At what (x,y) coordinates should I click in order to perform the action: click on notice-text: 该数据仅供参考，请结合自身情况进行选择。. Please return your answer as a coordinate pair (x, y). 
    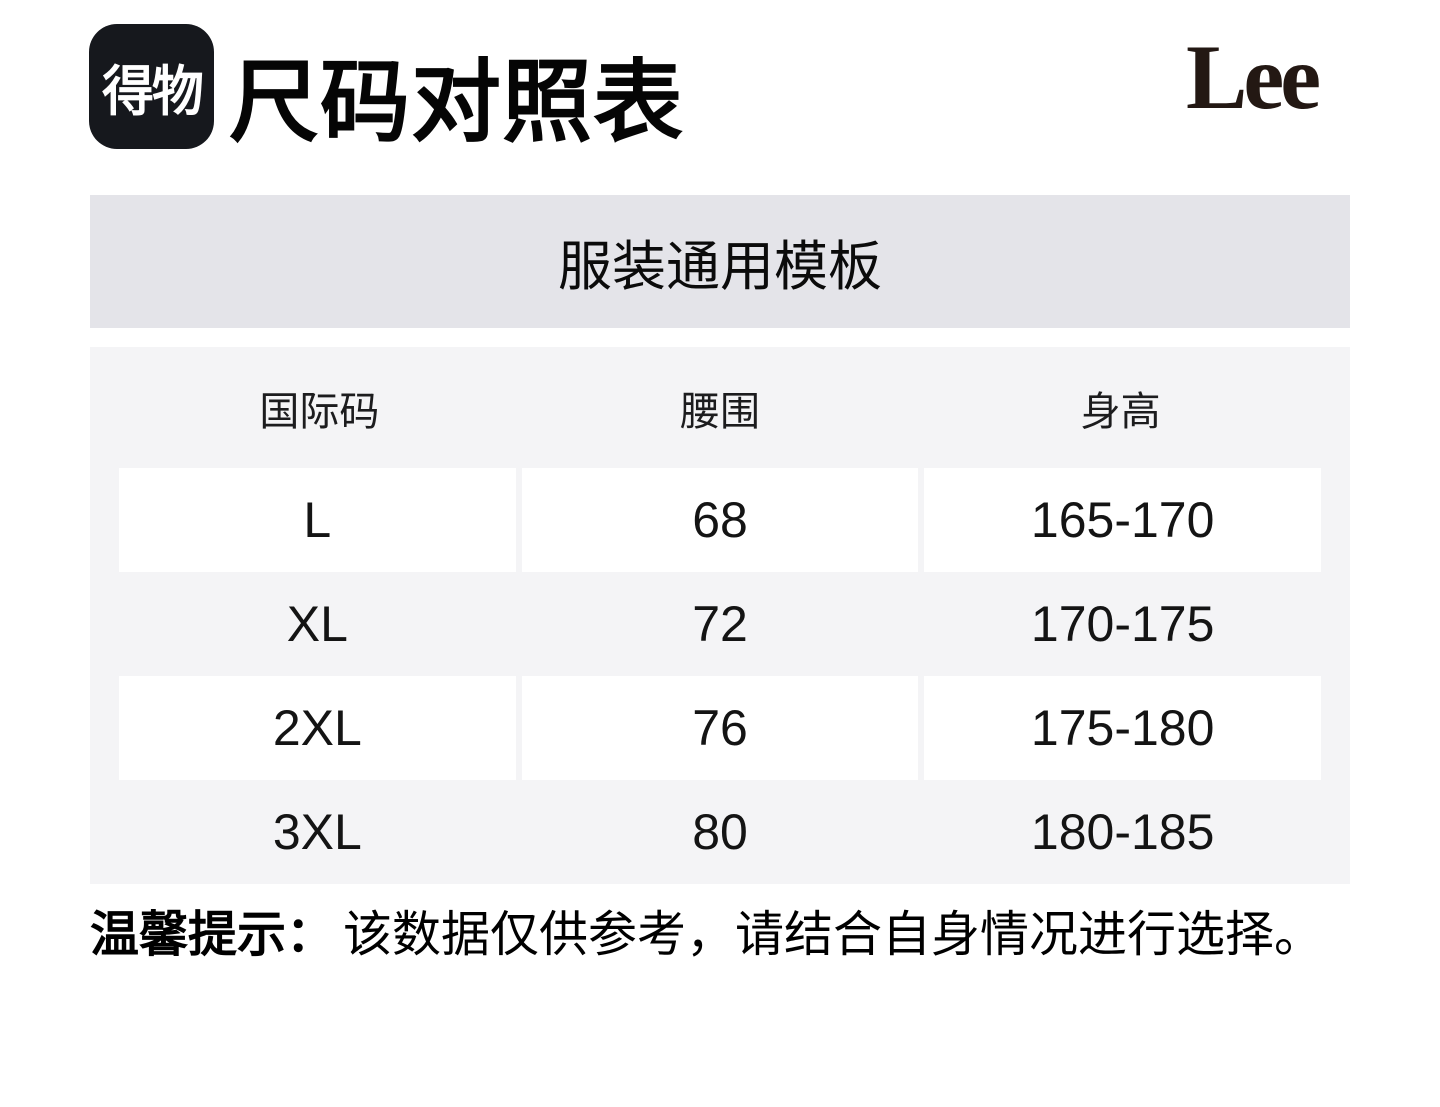
    Looking at the image, I should click on (833, 935).